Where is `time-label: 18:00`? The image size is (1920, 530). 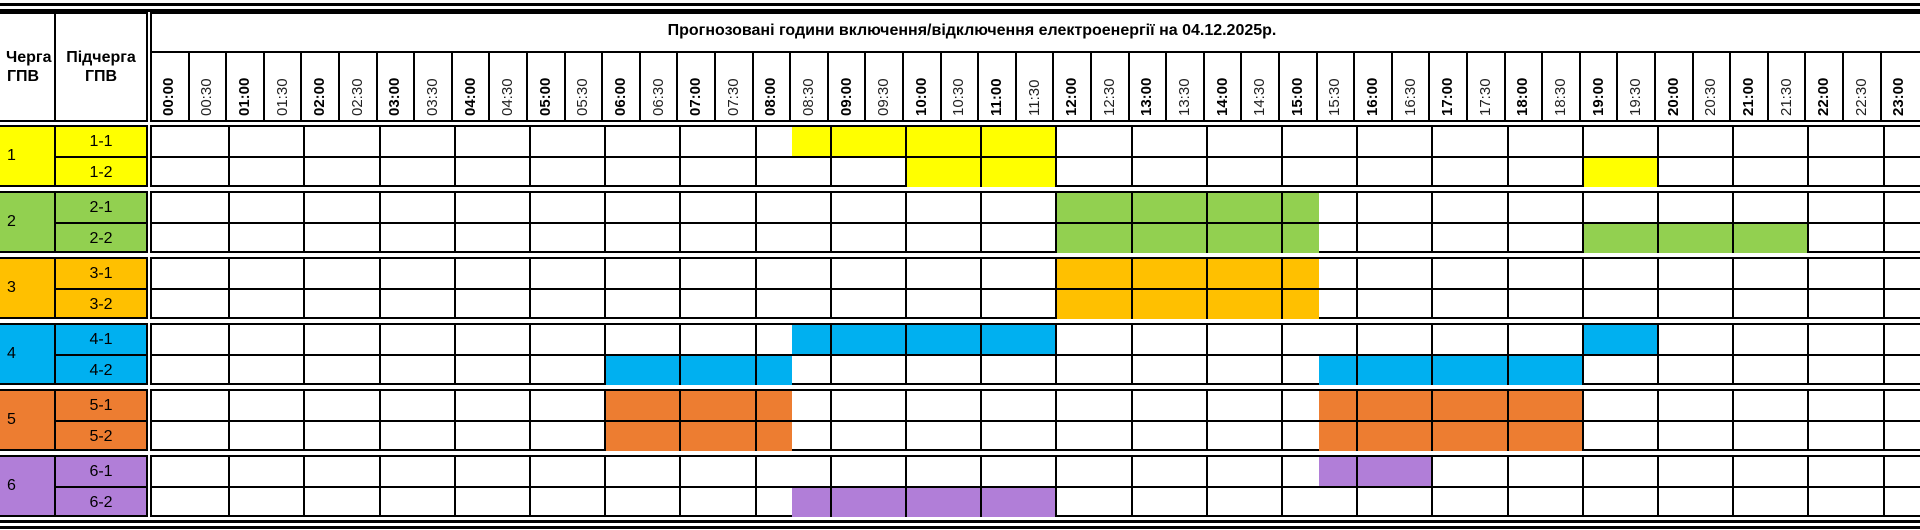 time-label: 18:00 is located at coordinates (1522, 87).